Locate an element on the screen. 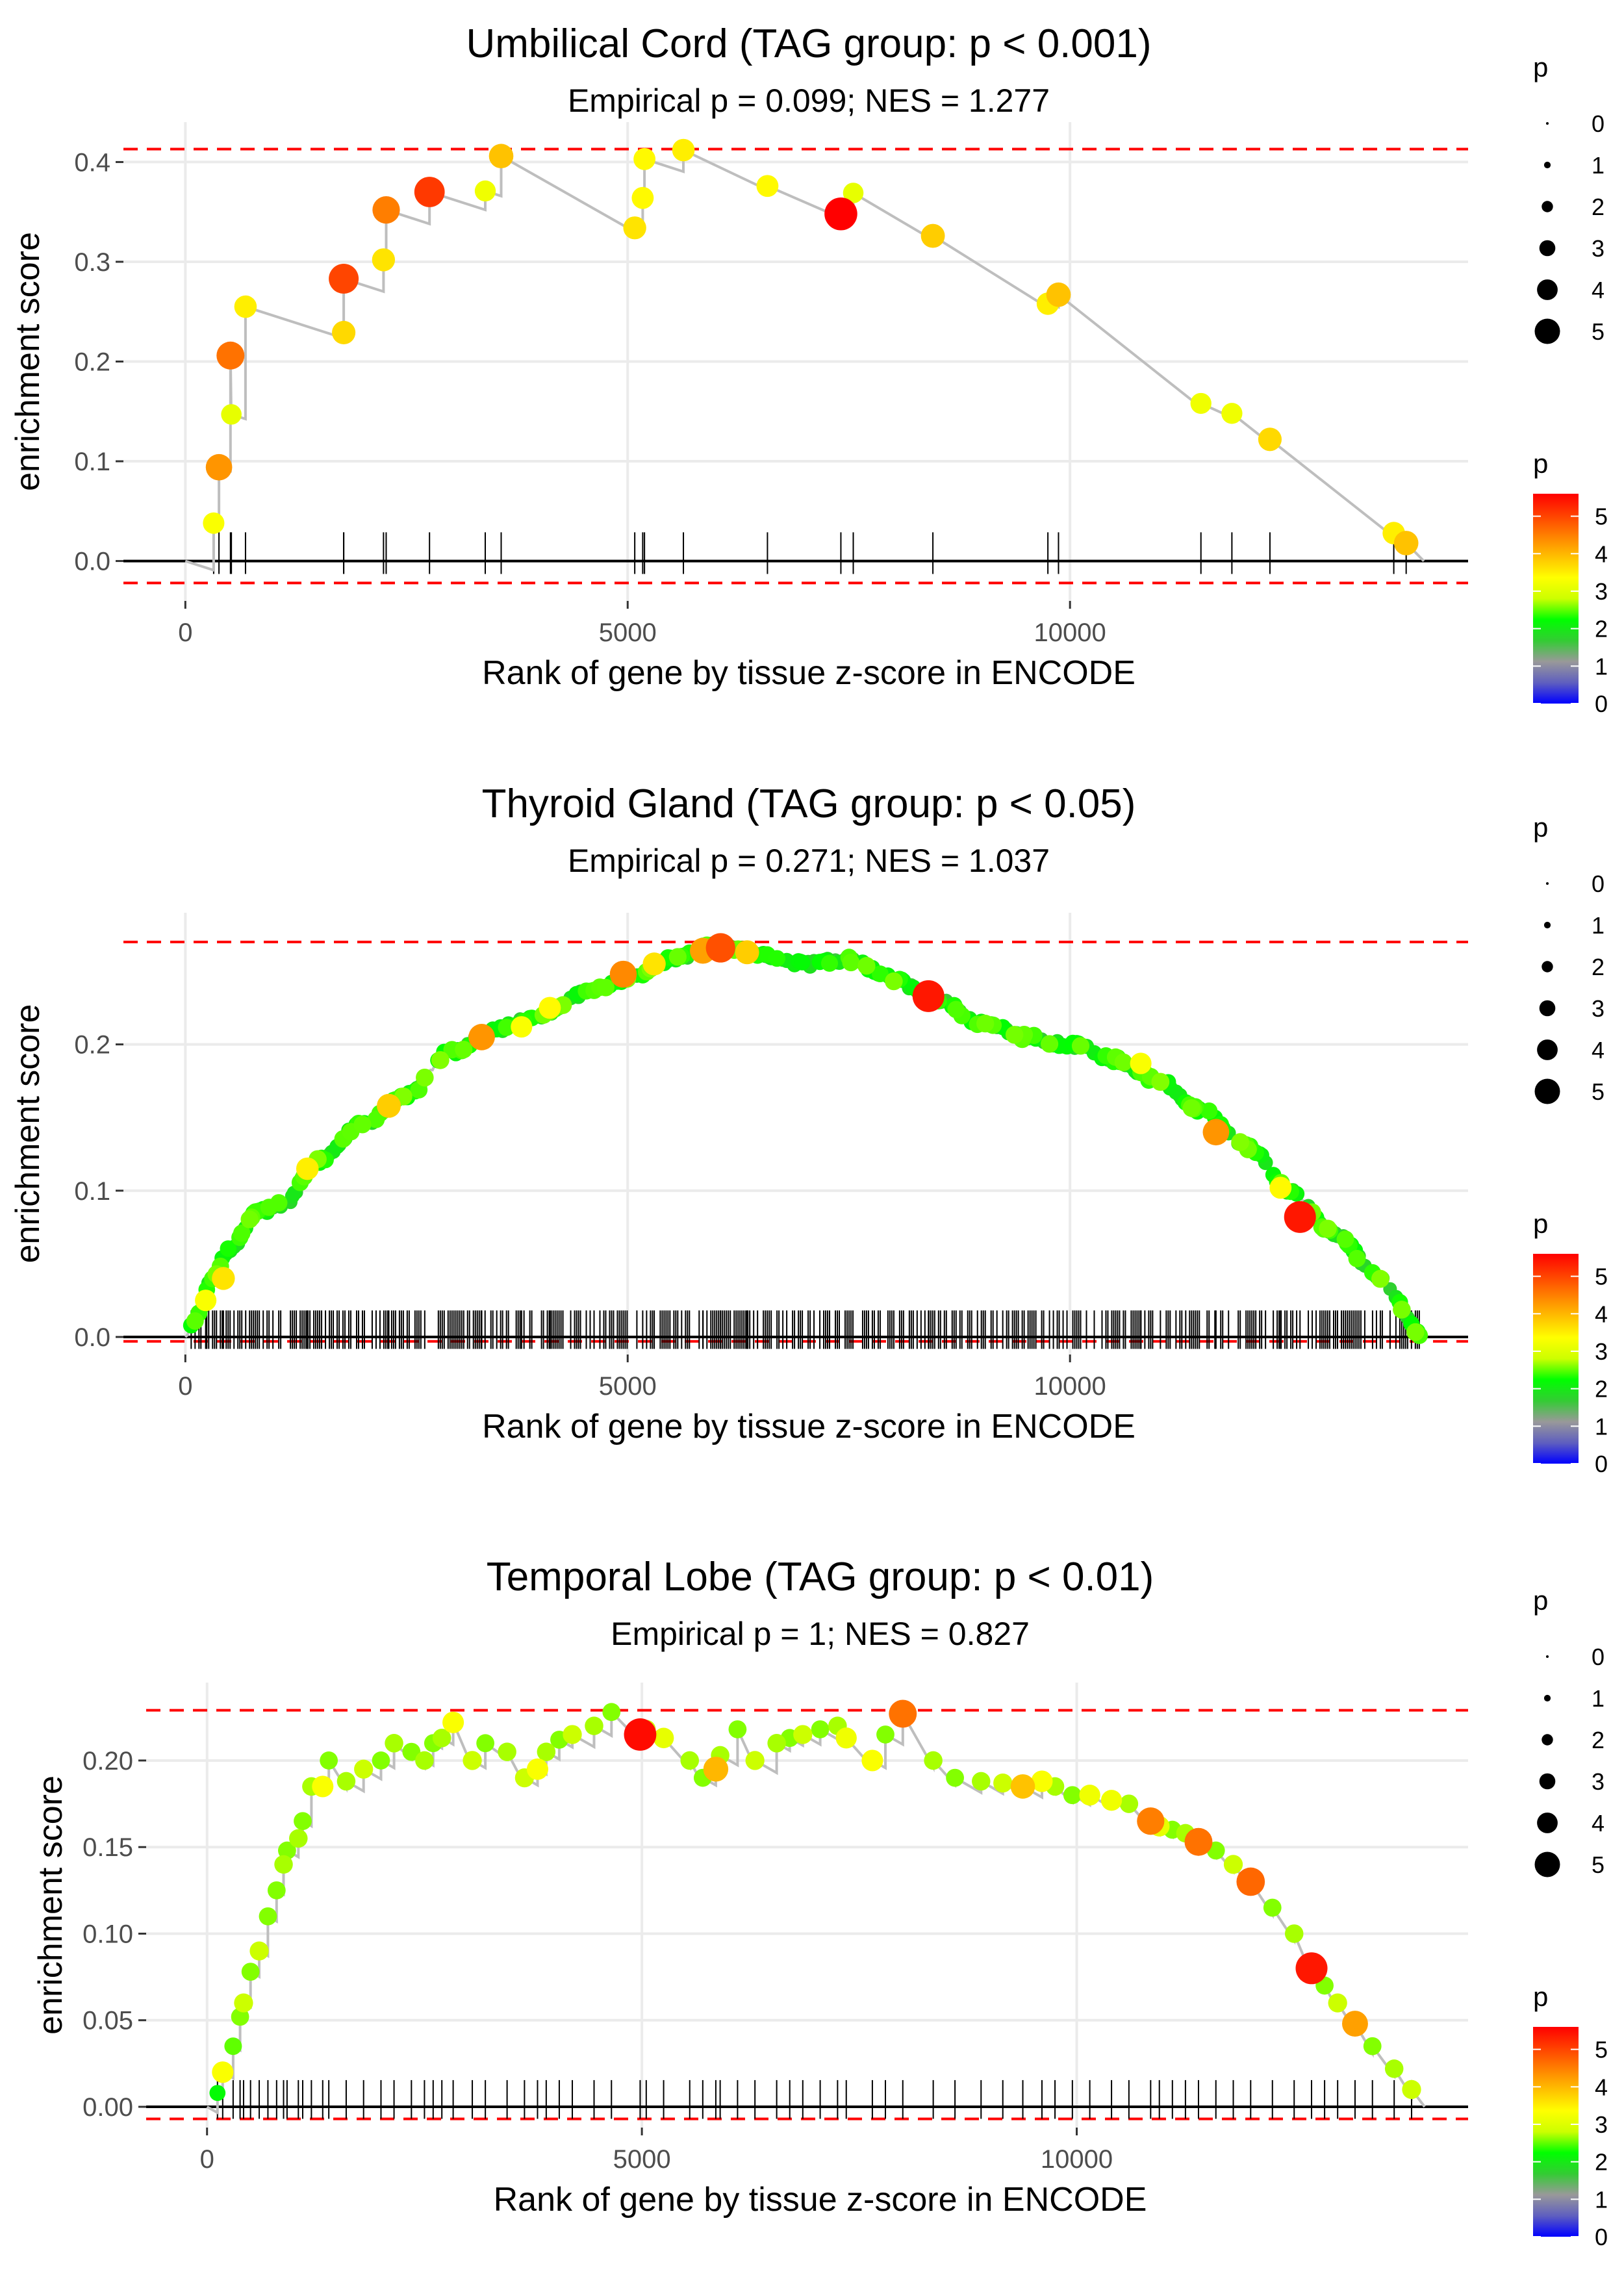 The width and height of the screenshot is (1624, 2277). y-tick-label: 0.2 is located at coordinates (92, 363).